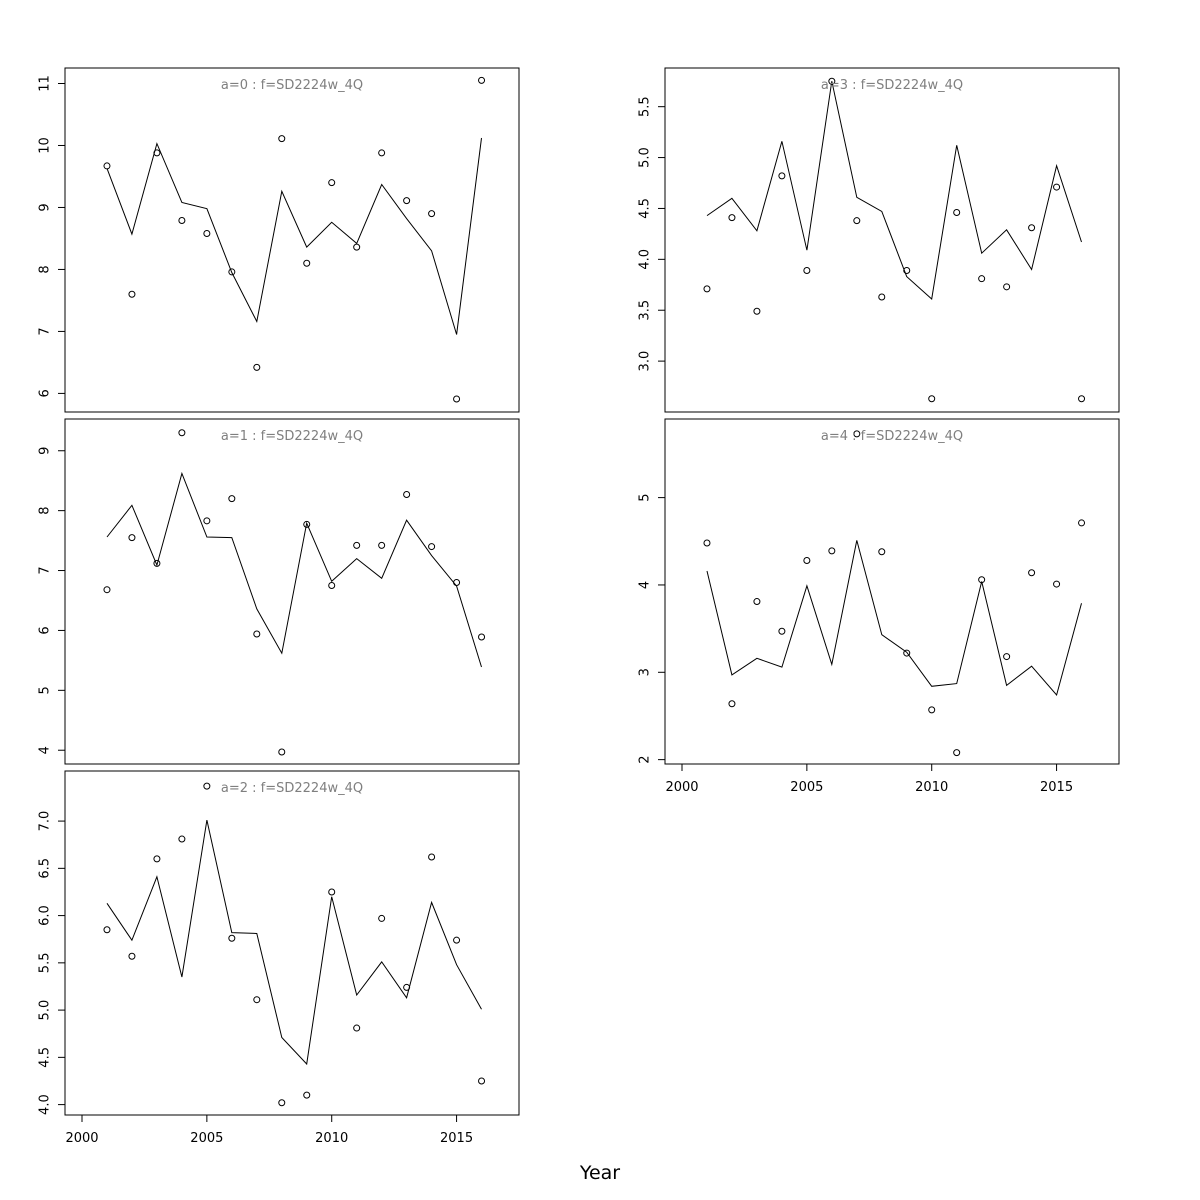 The image size is (1200, 1200). Describe the element at coordinates (45, 690) in the screenshot. I see `y-tick-label: 5` at that location.